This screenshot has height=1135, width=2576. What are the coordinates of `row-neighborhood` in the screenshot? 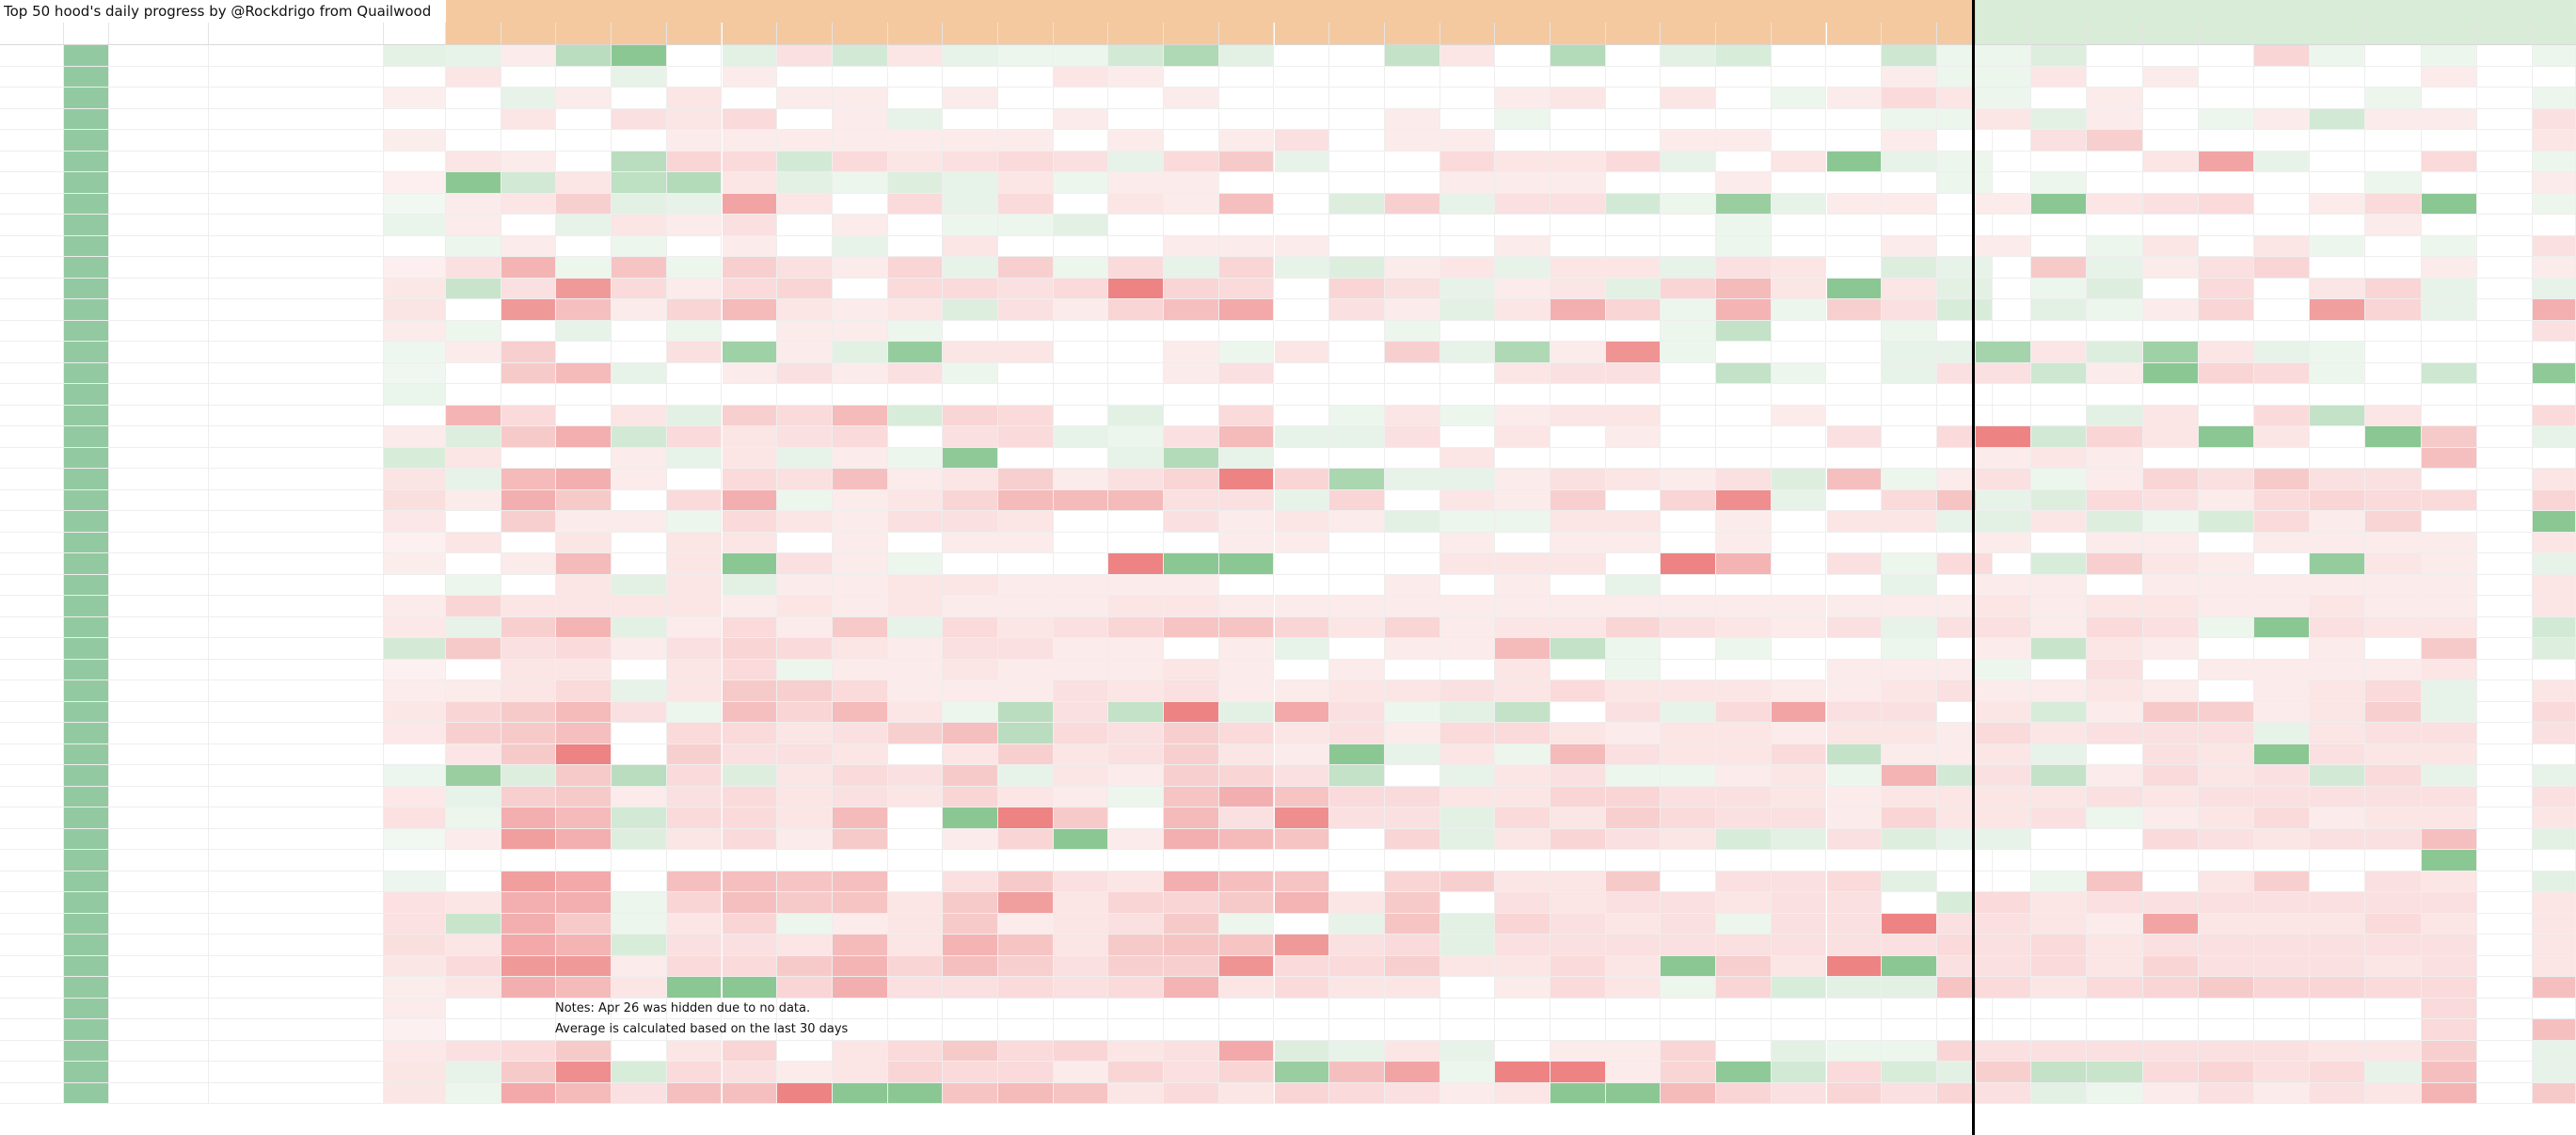 It's located at (296, 119).